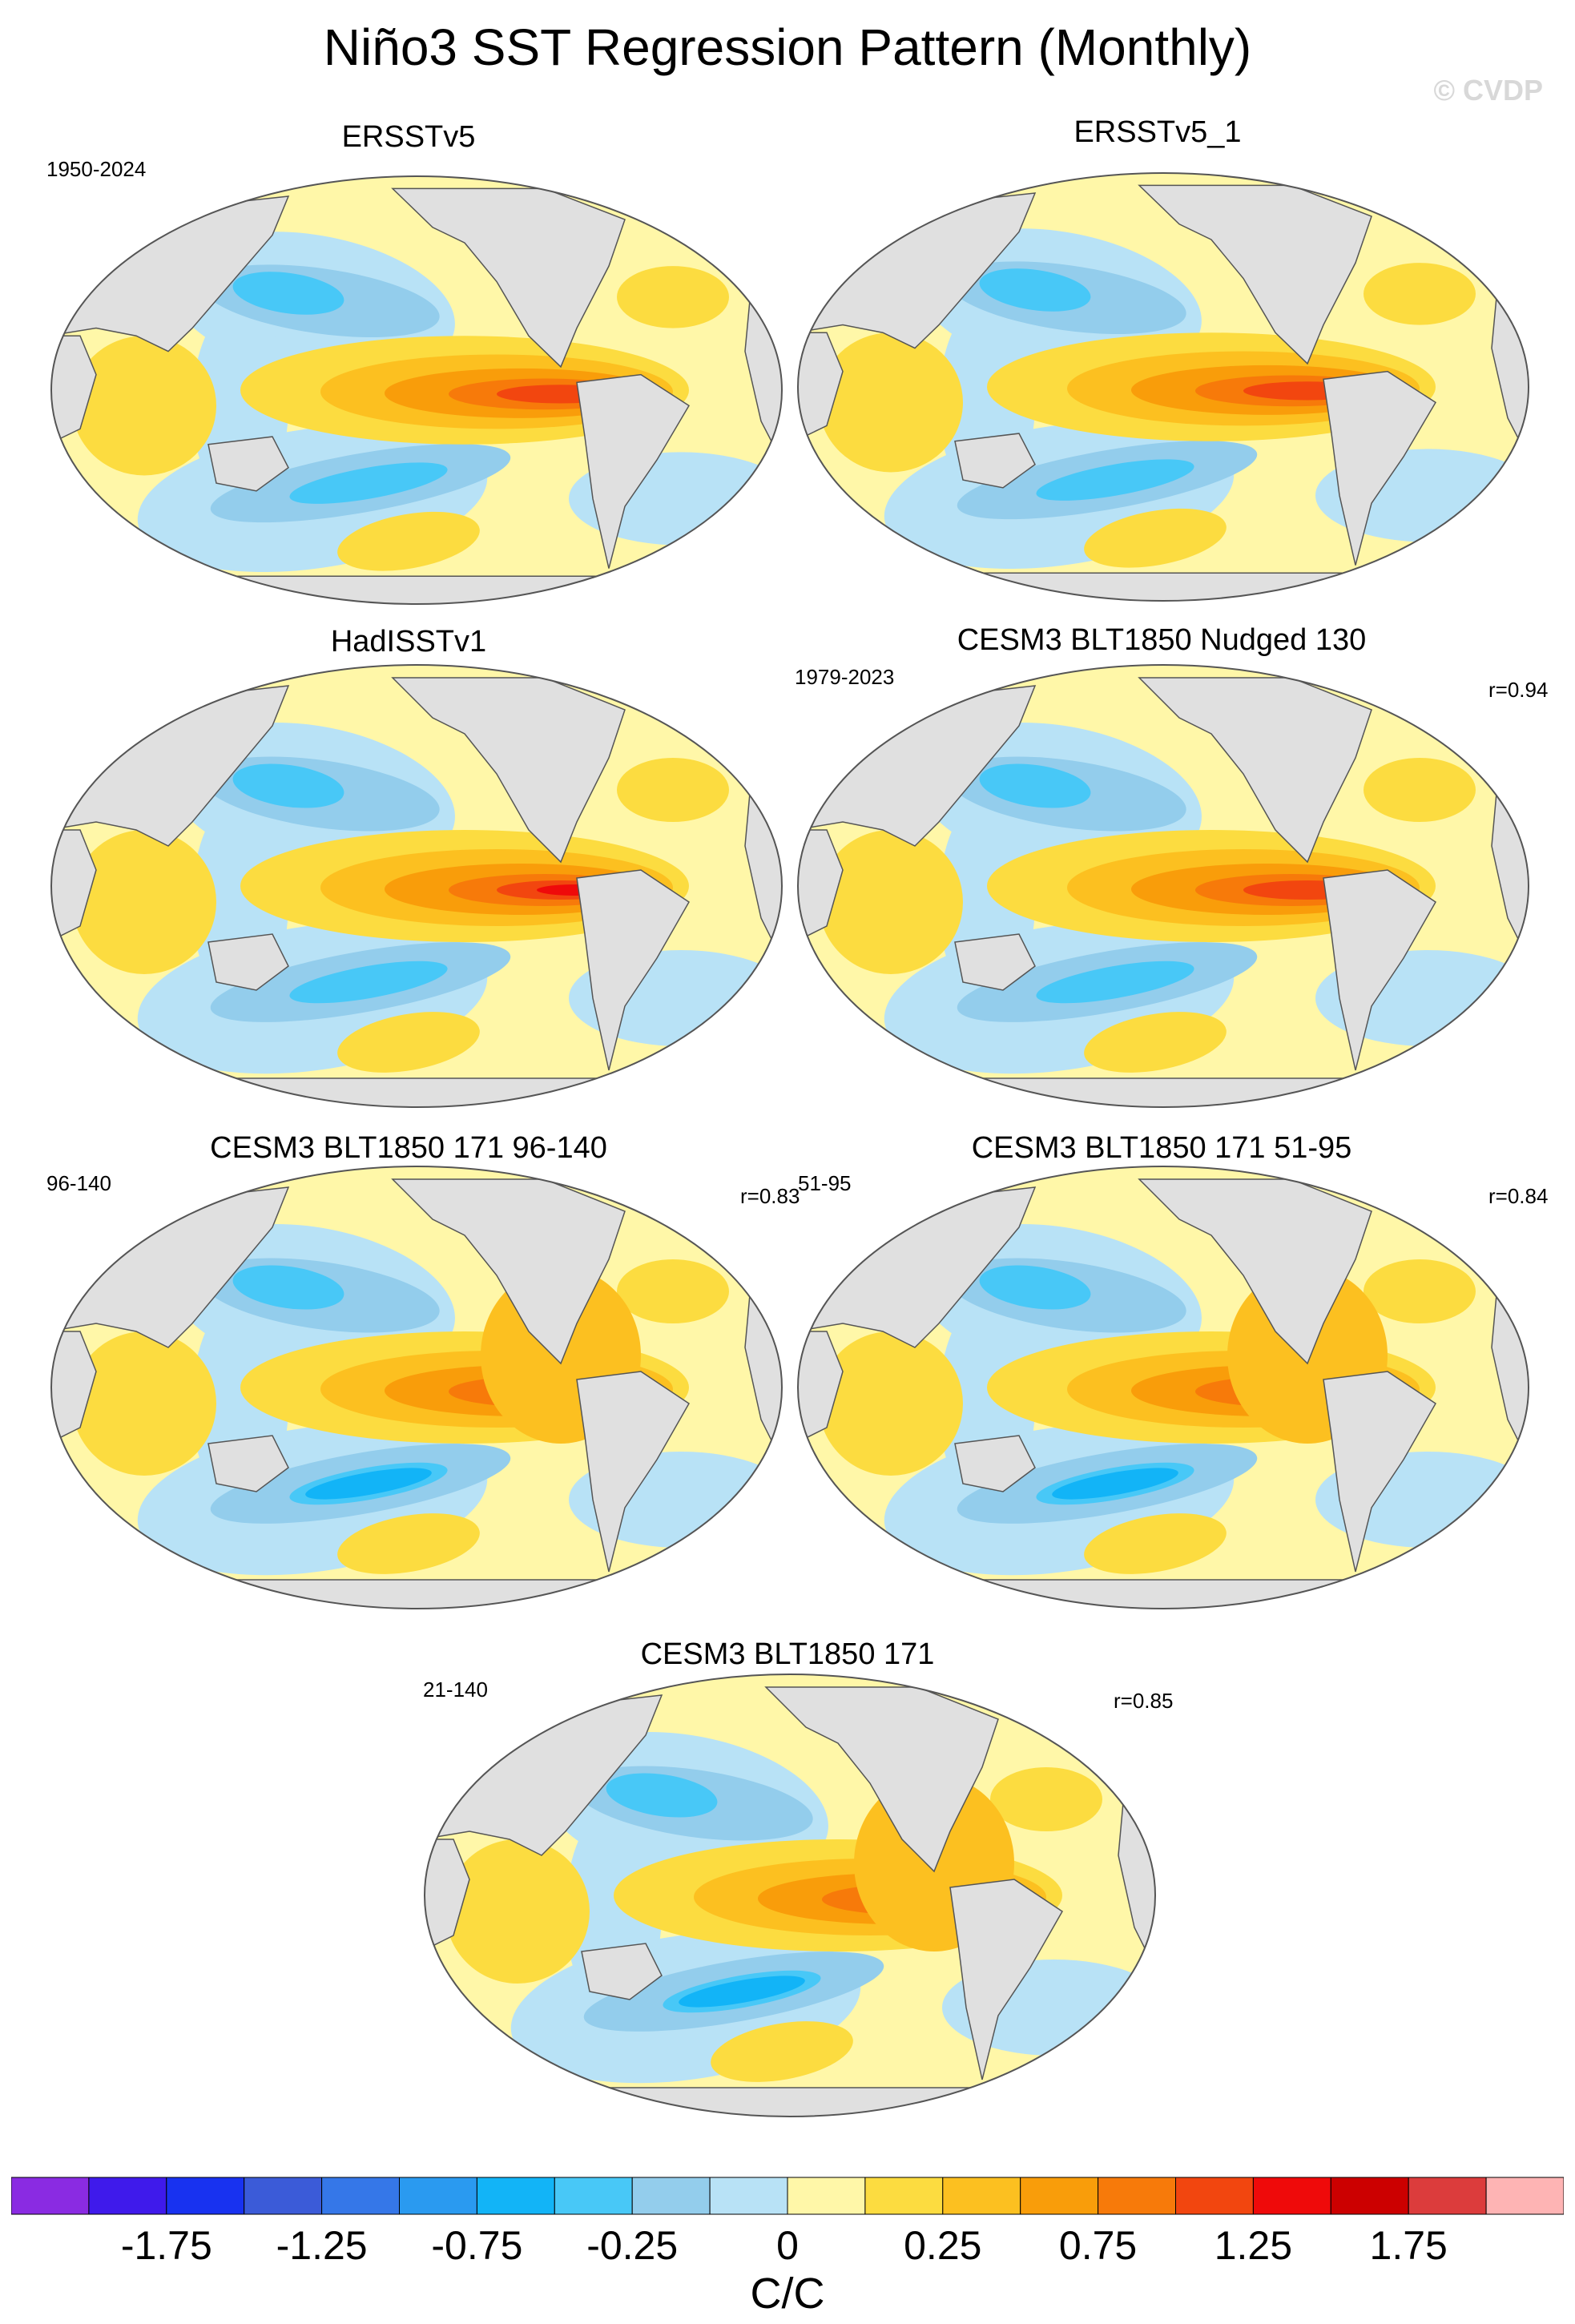  Describe the element at coordinates (455, 1690) in the screenshot. I see `panel-left-label: 21-140` at that location.